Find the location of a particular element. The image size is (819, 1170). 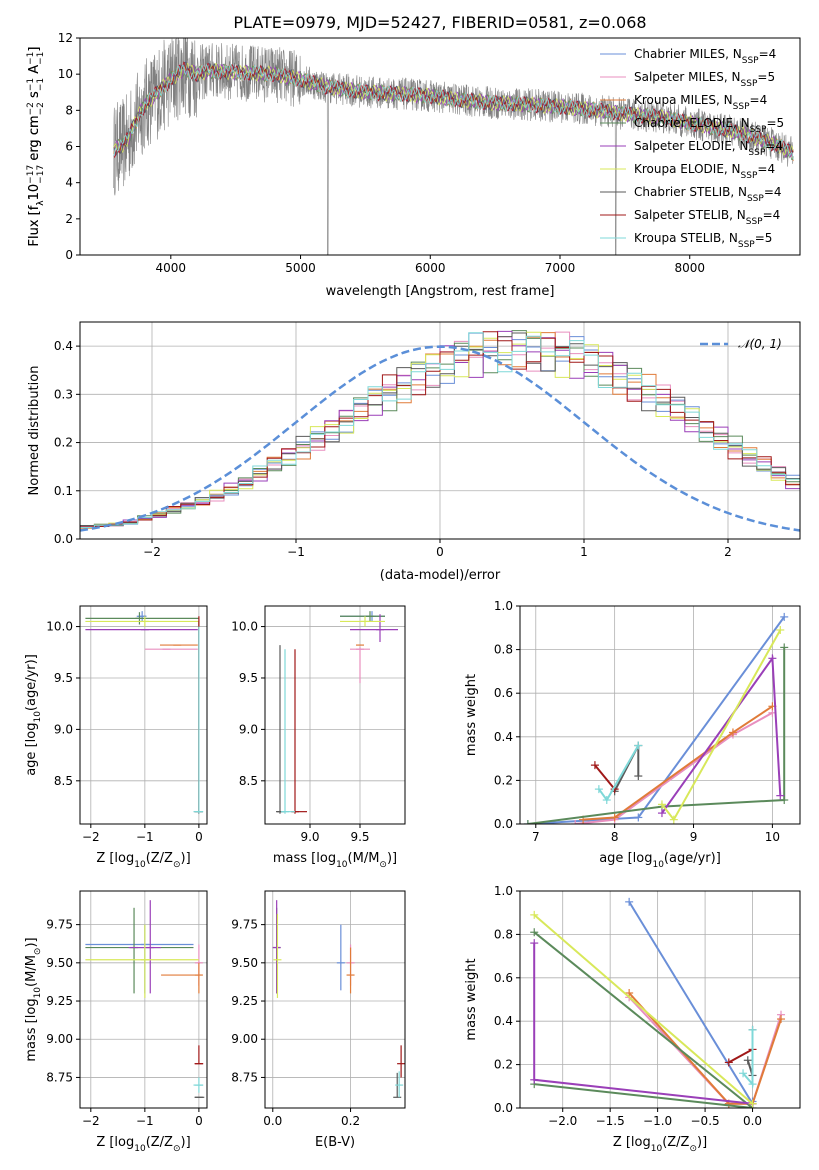

y-axis-label: age [log10(age/yr)] is located at coordinates (33, 715).